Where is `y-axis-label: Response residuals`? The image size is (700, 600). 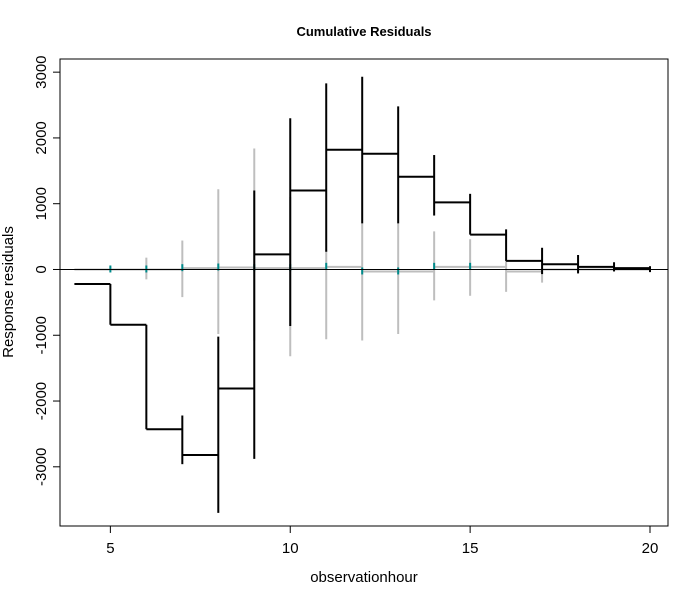 y-axis-label: Response residuals is located at coordinates (8, 292).